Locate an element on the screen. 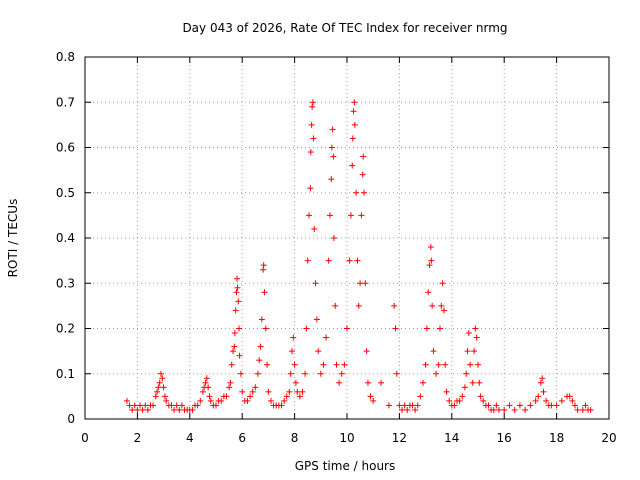 The width and height of the screenshot is (640, 480). y-tick-label: 0.7 is located at coordinates (65, 102).